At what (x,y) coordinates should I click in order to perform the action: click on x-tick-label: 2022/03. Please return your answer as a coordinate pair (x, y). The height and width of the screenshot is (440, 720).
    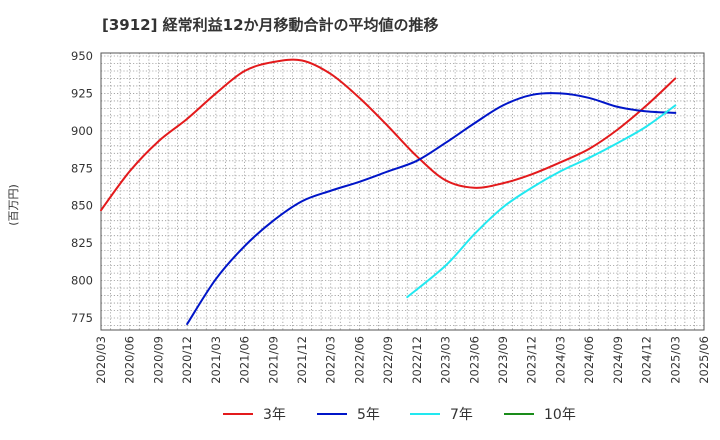
    Looking at the image, I should click on (331, 360).